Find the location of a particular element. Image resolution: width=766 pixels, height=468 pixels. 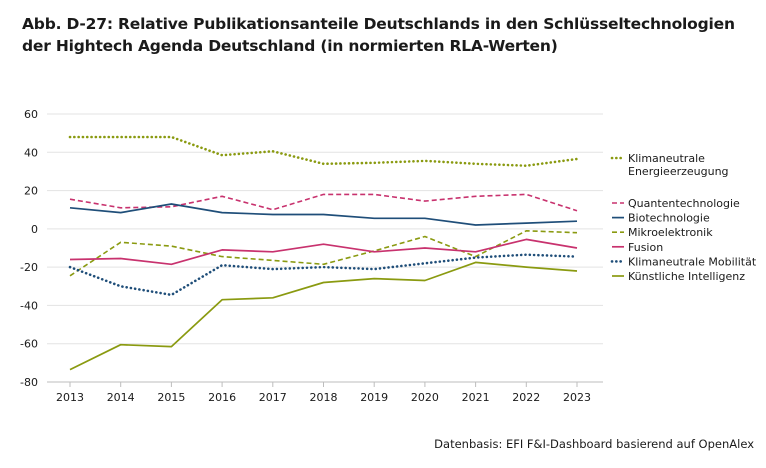

y-tick-label: 60 is located at coordinates (31, 114).